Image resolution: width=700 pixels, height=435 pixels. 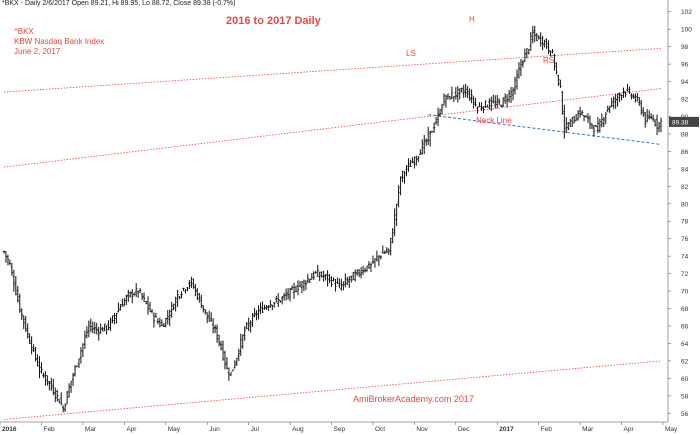 I want to click on x-tick-label: Jul, so click(x=255, y=429).